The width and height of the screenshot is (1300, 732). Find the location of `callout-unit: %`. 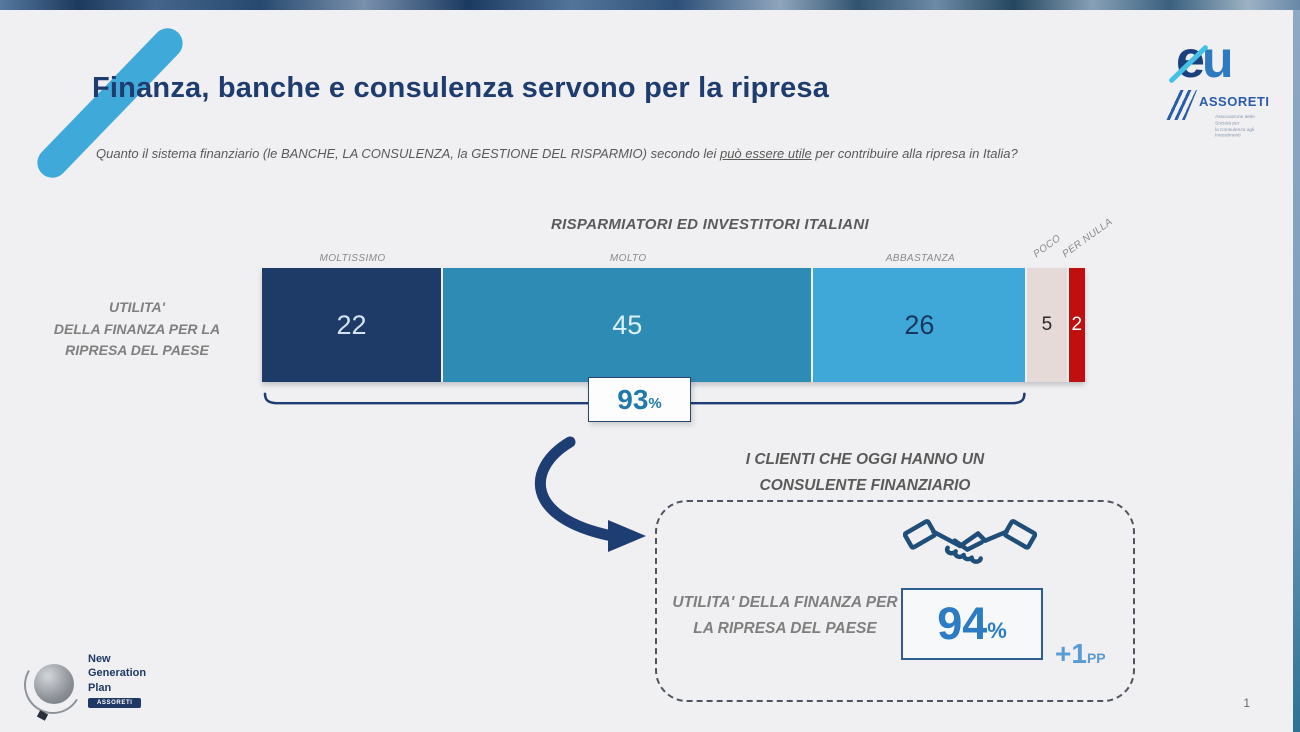

callout-unit: % is located at coordinates (997, 630).